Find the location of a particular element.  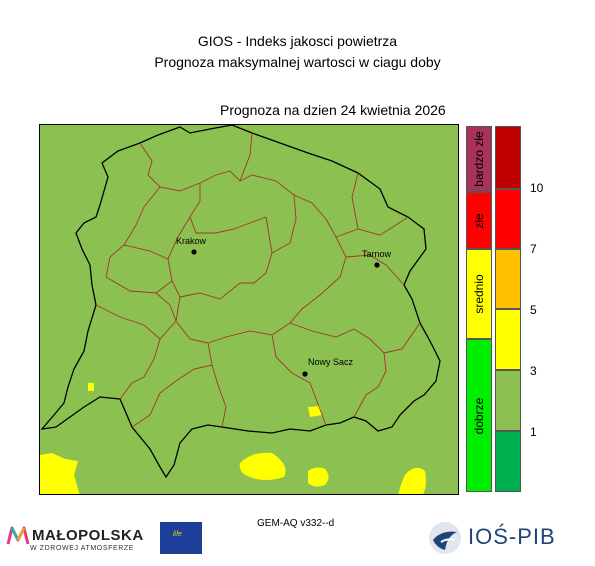

hotspot-nowy-sacz is located at coordinates (315, 411).